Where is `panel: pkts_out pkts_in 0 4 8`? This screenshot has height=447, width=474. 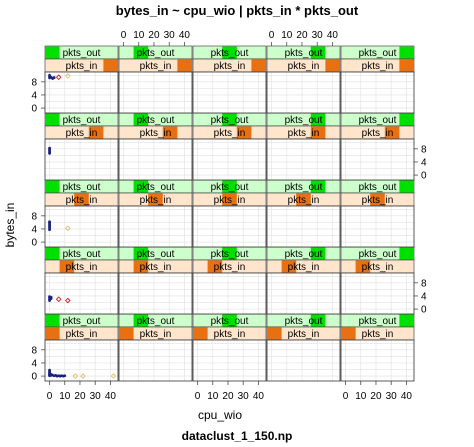 panel: pkts_out pkts_in 0 4 8 is located at coordinates (383, 147).